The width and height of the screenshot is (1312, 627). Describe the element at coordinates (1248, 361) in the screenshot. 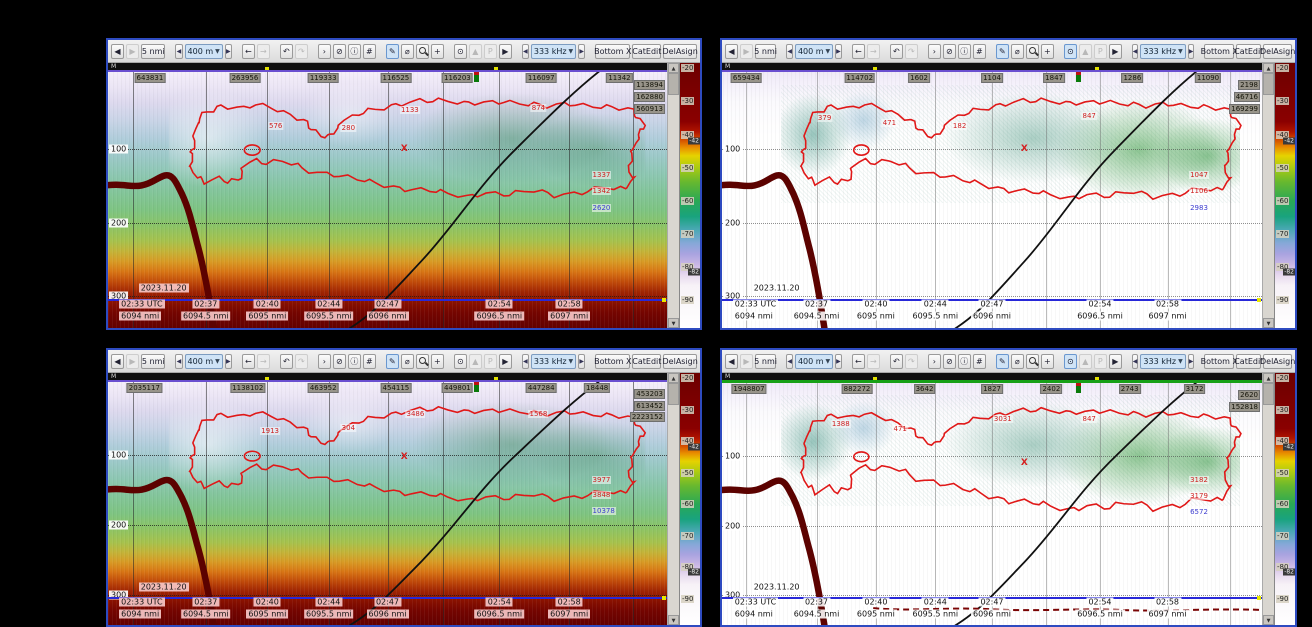

I see `catedit-button: CatEdit` at that location.